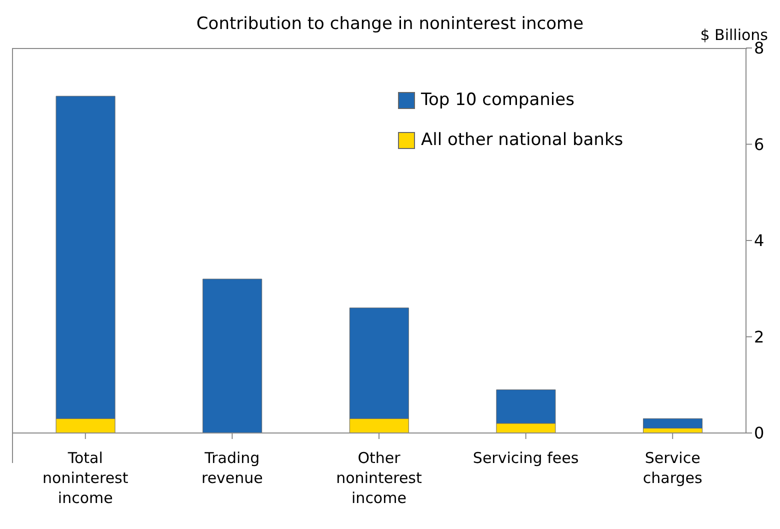 This screenshot has width=780, height=529. What do you see at coordinates (522, 140) in the screenshot?
I see `legend-label: All other national banks` at bounding box center [522, 140].